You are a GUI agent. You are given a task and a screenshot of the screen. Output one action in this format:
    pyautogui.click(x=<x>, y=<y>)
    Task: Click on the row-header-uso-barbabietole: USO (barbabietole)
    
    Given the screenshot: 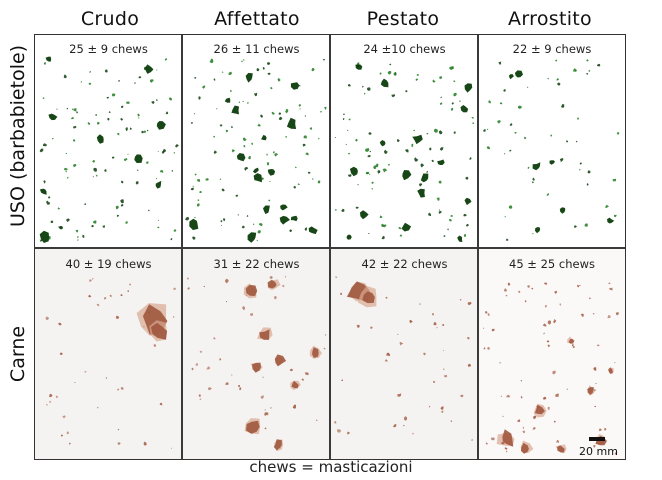 What is the action you would take?
    pyautogui.click(x=18, y=135)
    